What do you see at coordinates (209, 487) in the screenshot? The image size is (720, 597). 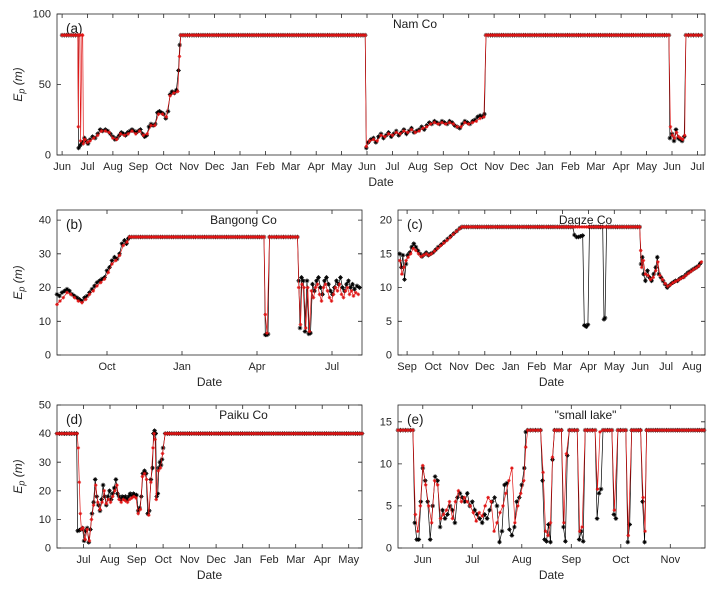 I see `series-markers-red-d` at bounding box center [209, 487].